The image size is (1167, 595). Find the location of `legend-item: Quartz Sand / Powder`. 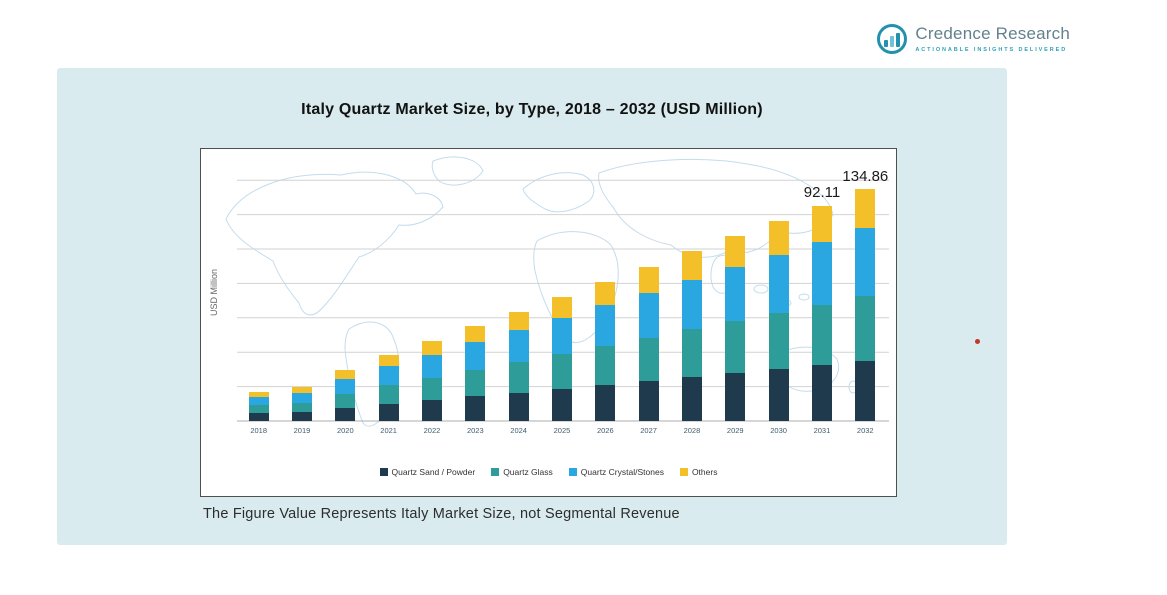

legend-item: Quartz Sand / Powder is located at coordinates (427, 472).